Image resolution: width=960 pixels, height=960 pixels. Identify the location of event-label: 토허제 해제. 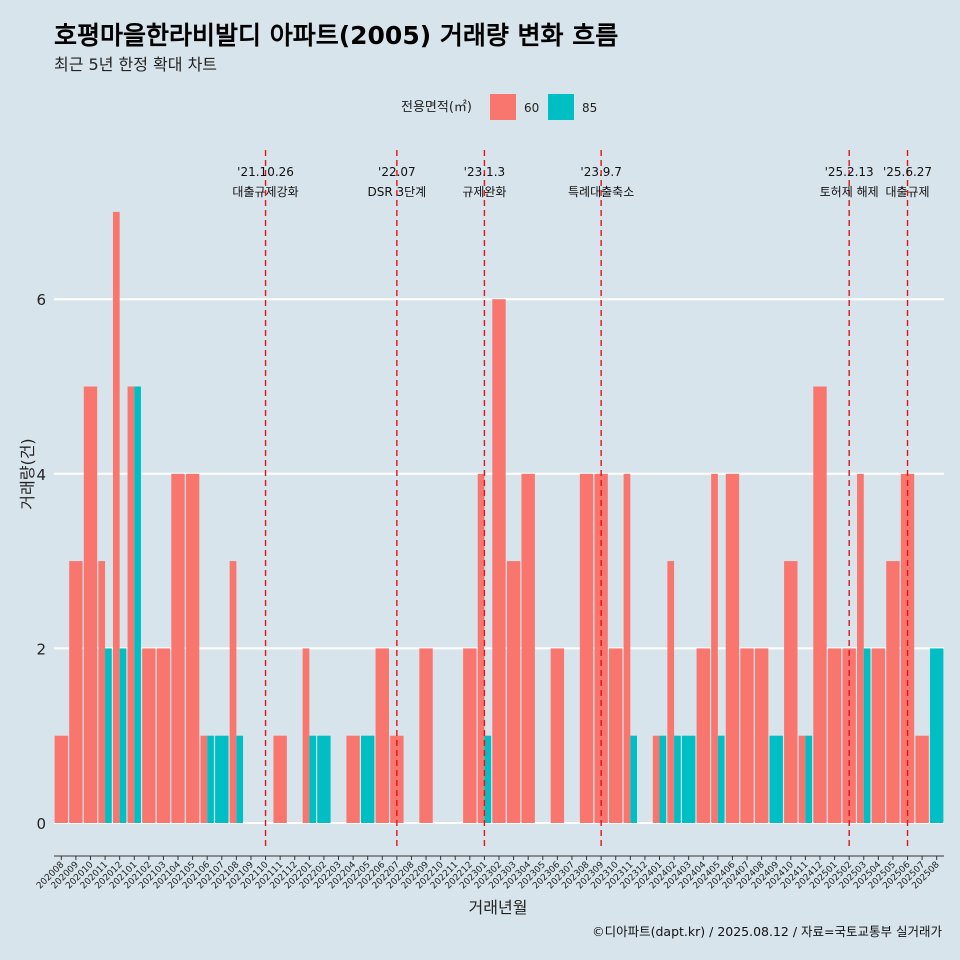
(849, 192).